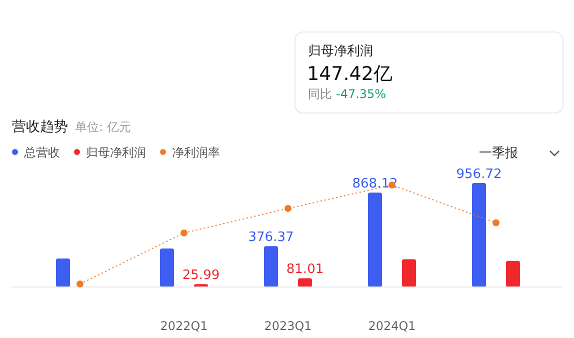 This screenshot has width=574, height=338. Describe the element at coordinates (288, 326) in the screenshot. I see `x-tick-label: 2023Q1` at that location.